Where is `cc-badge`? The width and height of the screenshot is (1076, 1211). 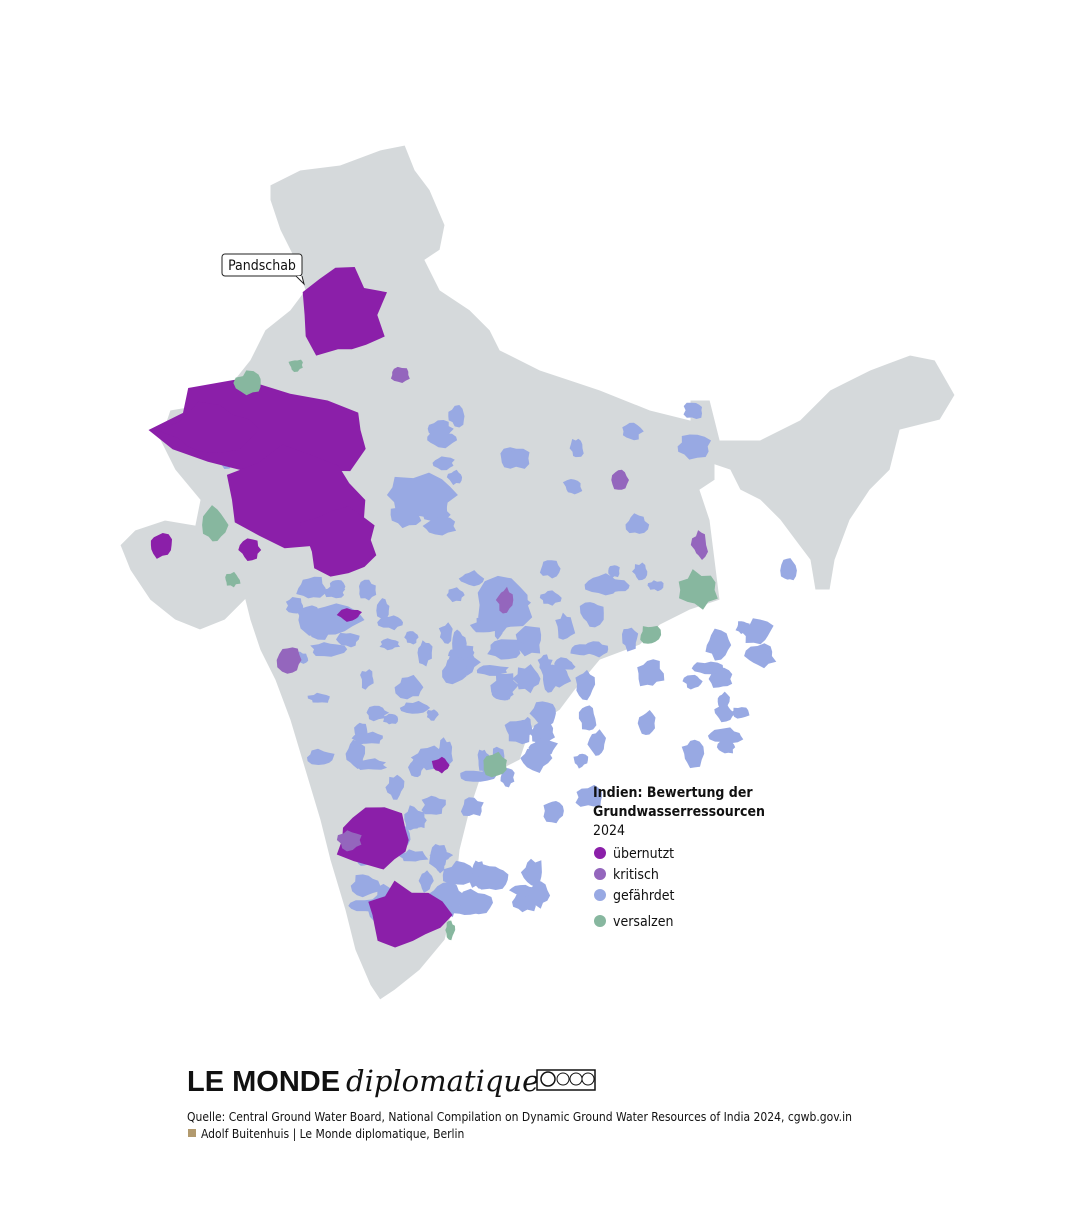 cc-badge is located at coordinates (566, 1080).